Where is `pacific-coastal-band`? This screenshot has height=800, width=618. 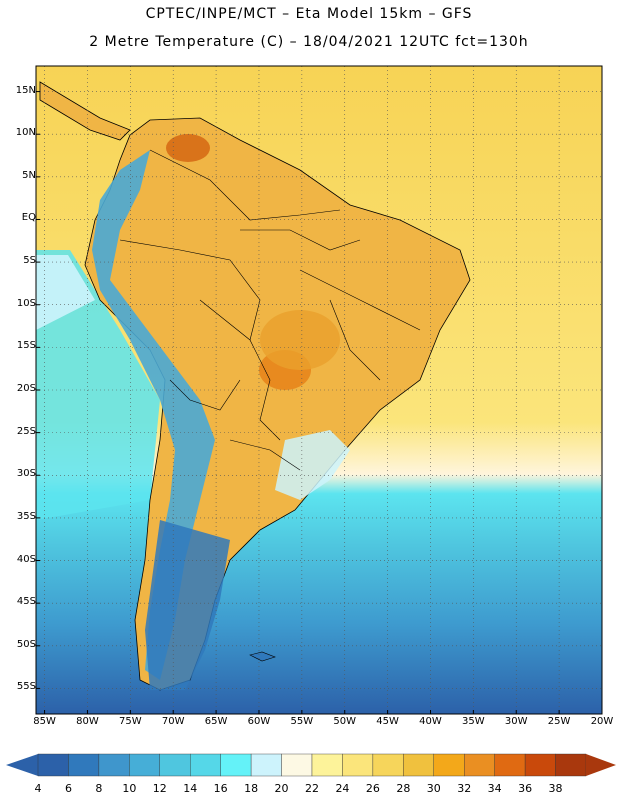 pacific-coastal-band is located at coordinates (65, 292).